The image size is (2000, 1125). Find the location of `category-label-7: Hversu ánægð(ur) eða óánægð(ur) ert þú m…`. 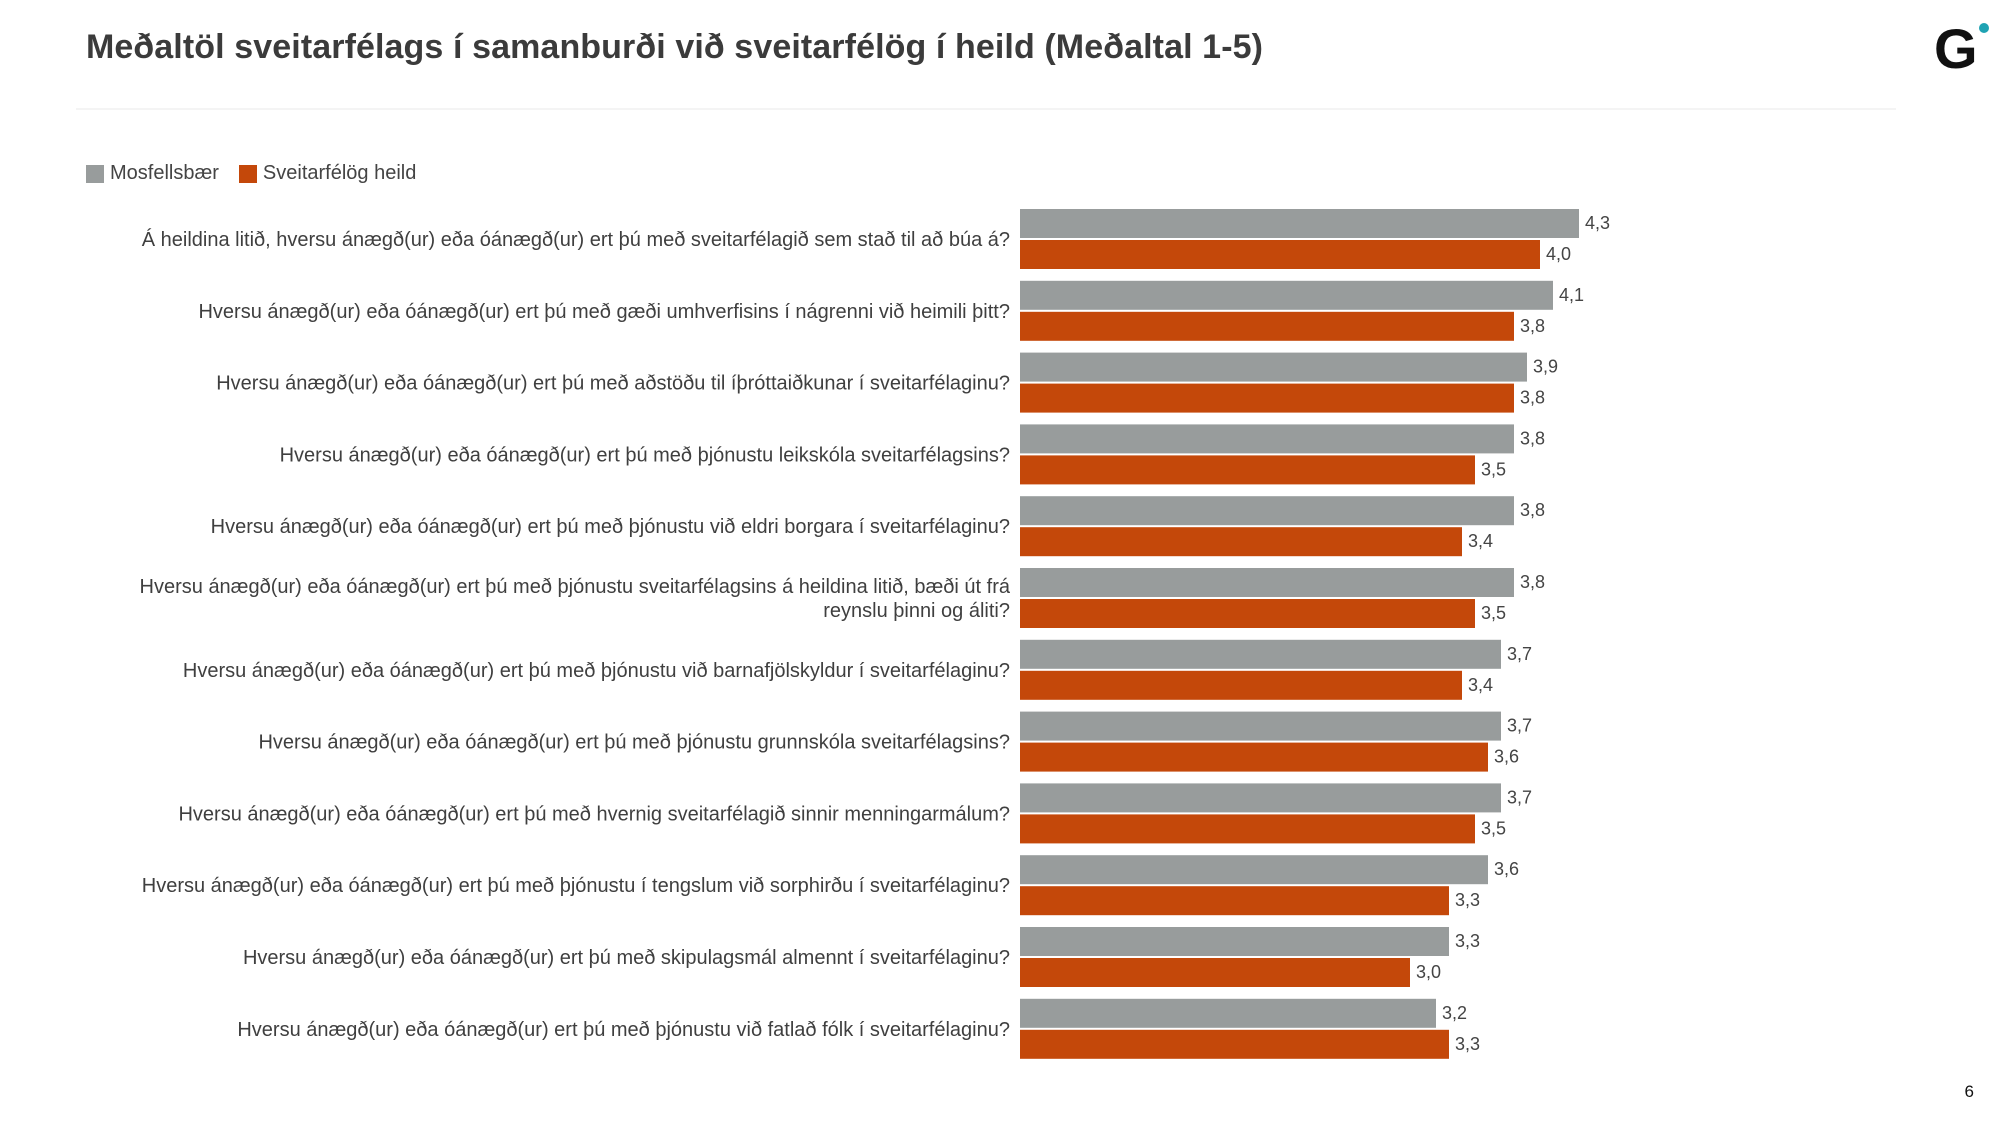

category-label-7: Hversu ánægð(ur) eða óánægð(ur) ert þú m… is located at coordinates (634, 743).